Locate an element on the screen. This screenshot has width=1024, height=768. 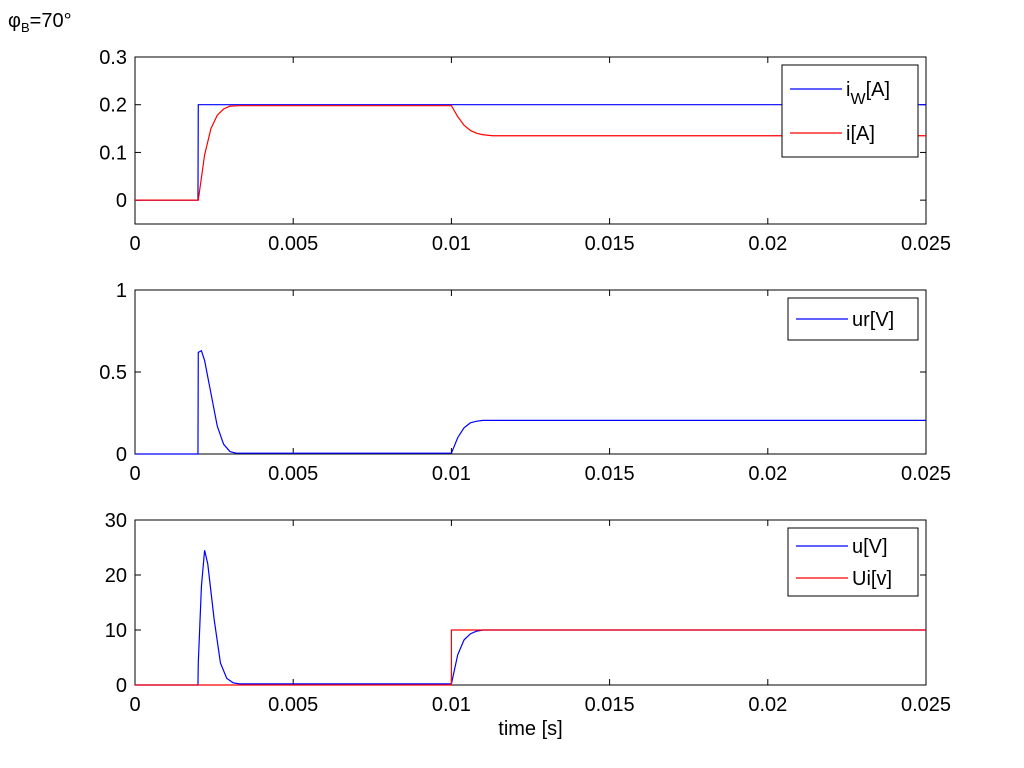
y-tick-label: 0.5 is located at coordinates (113, 373).